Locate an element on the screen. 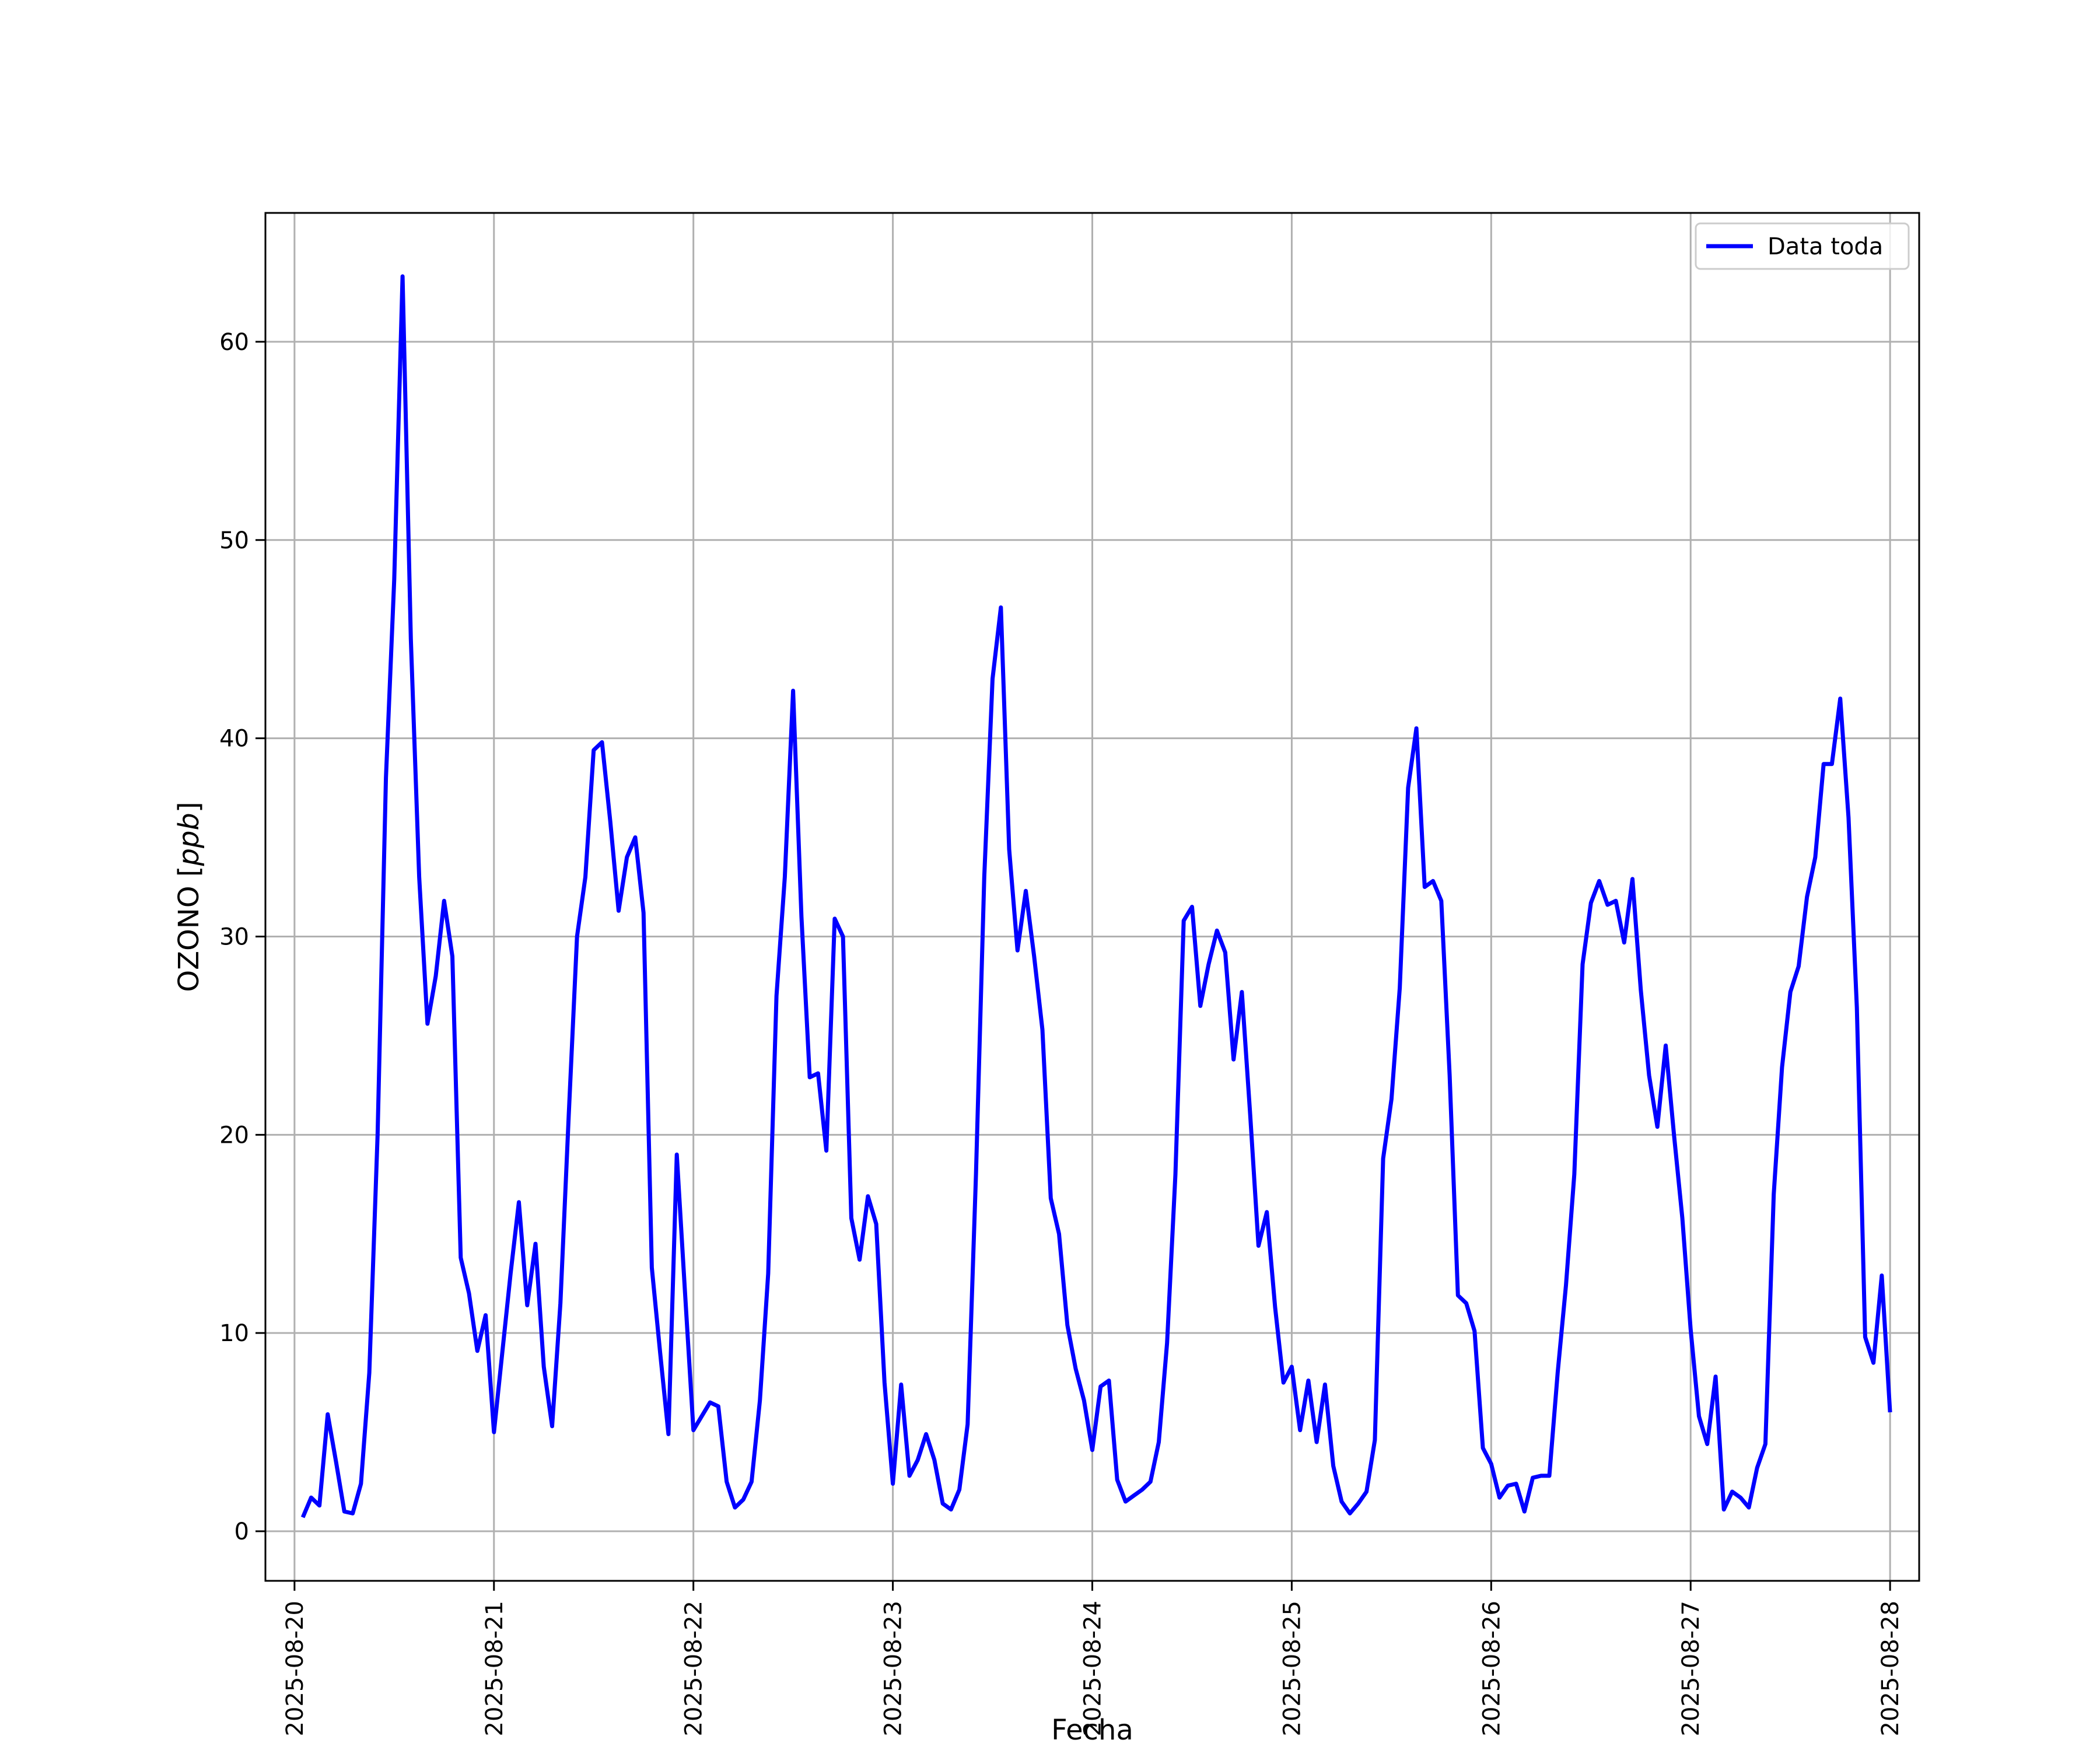  legend: Data toda is located at coordinates (1803, 246).